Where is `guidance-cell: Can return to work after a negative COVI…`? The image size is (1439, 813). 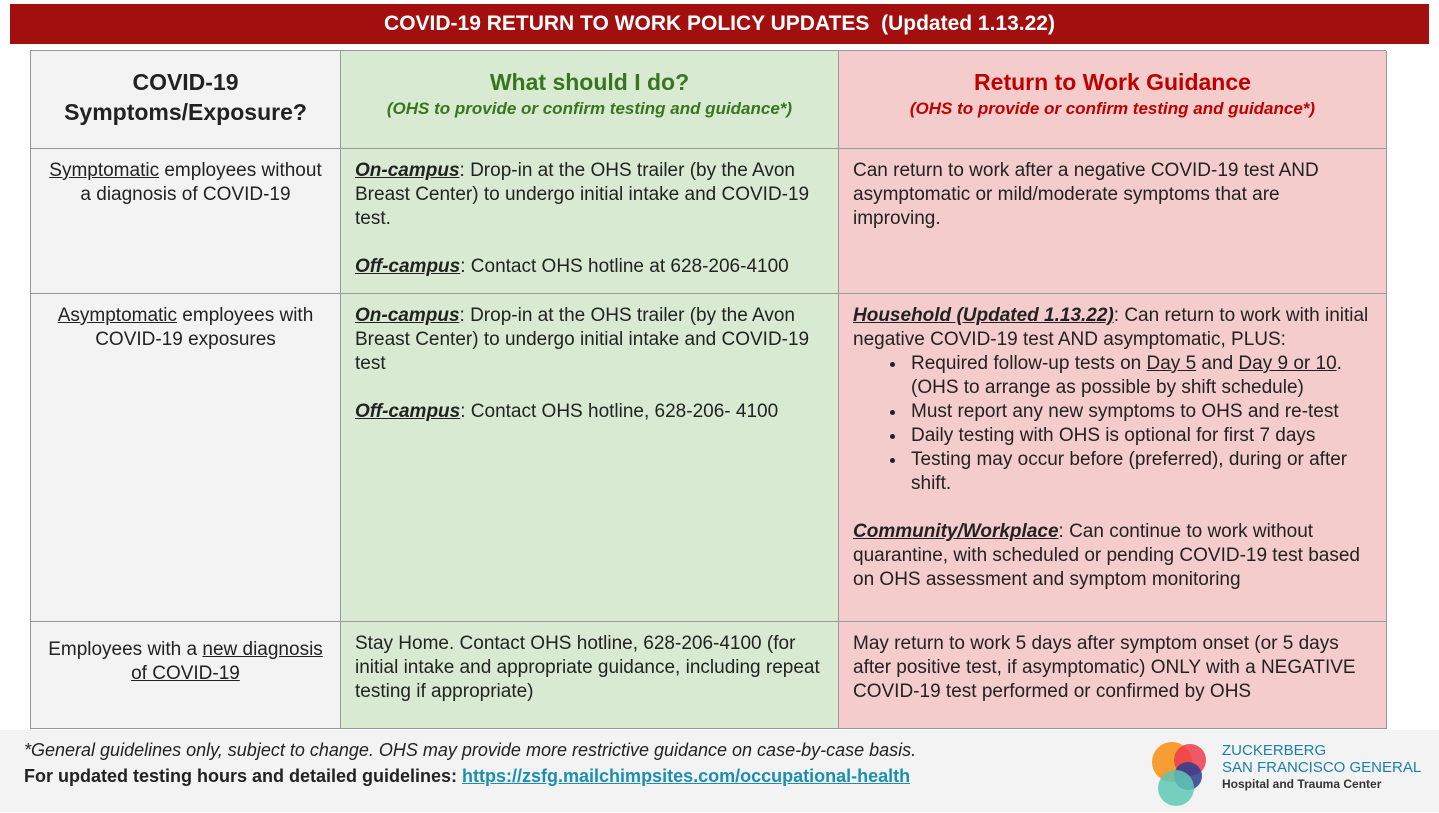
guidance-cell: Can return to work after a negative COVI… is located at coordinates (1113, 221).